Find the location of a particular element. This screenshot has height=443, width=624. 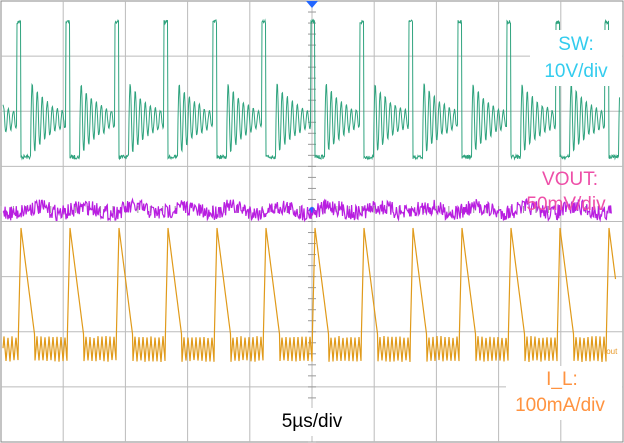

timebase: 5µs/div is located at coordinates (312, 421).